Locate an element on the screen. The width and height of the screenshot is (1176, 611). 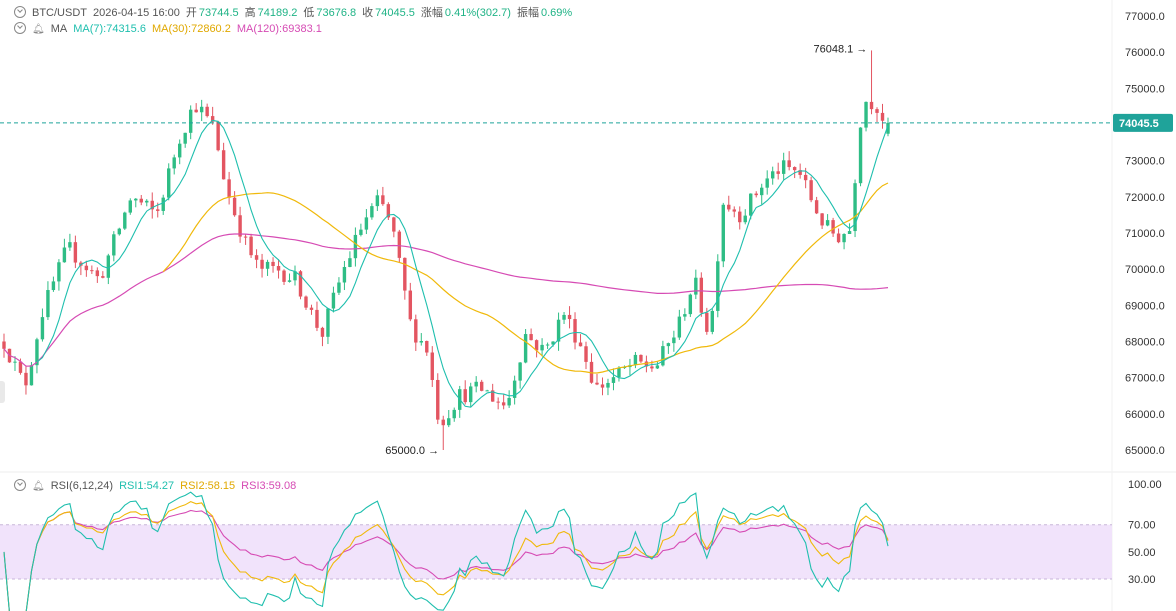
rsi-tick-label: 50.00 is located at coordinates (1142, 553).